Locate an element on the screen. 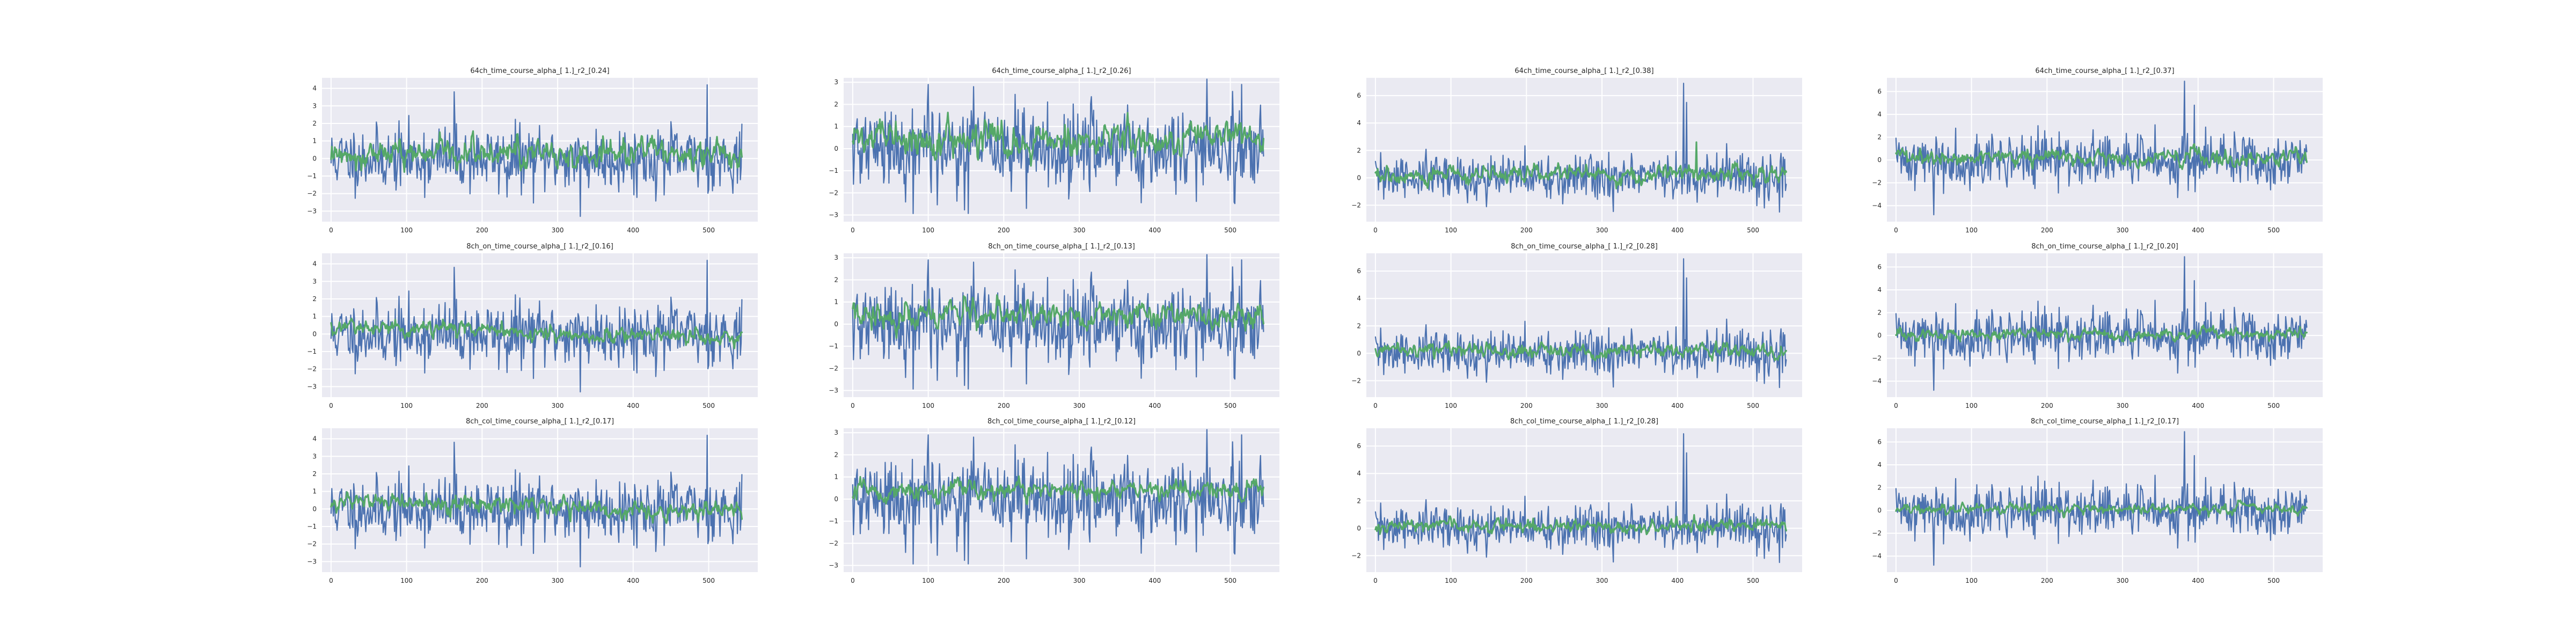 The image size is (2576, 644). plot-area is located at coordinates (1584, 500).